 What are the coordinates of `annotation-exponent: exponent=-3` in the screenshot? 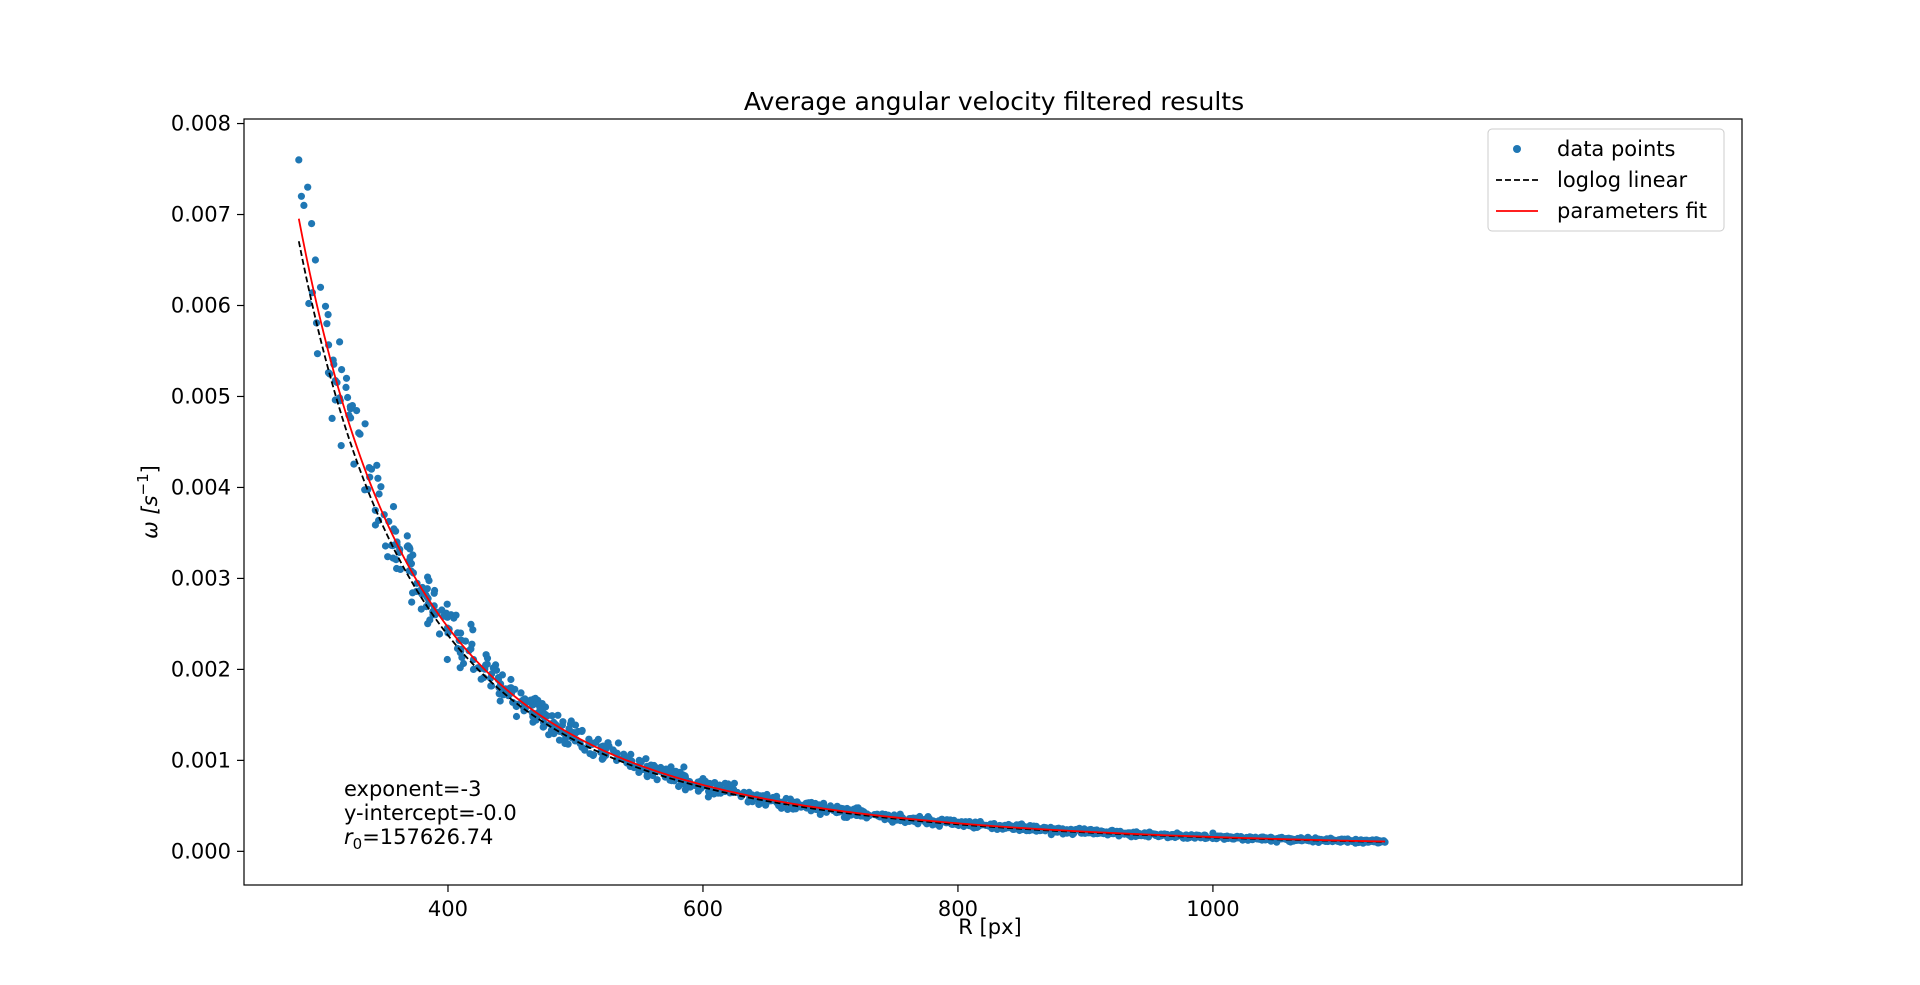 It's located at (412, 789).